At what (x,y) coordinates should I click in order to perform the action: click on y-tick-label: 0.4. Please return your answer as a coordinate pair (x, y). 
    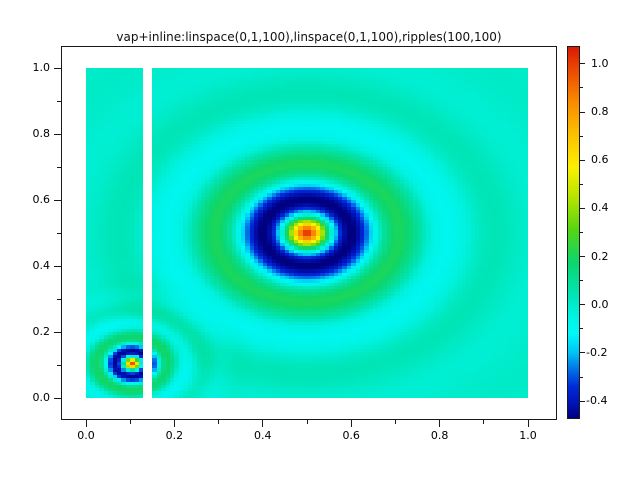
    Looking at the image, I should click on (41, 265).